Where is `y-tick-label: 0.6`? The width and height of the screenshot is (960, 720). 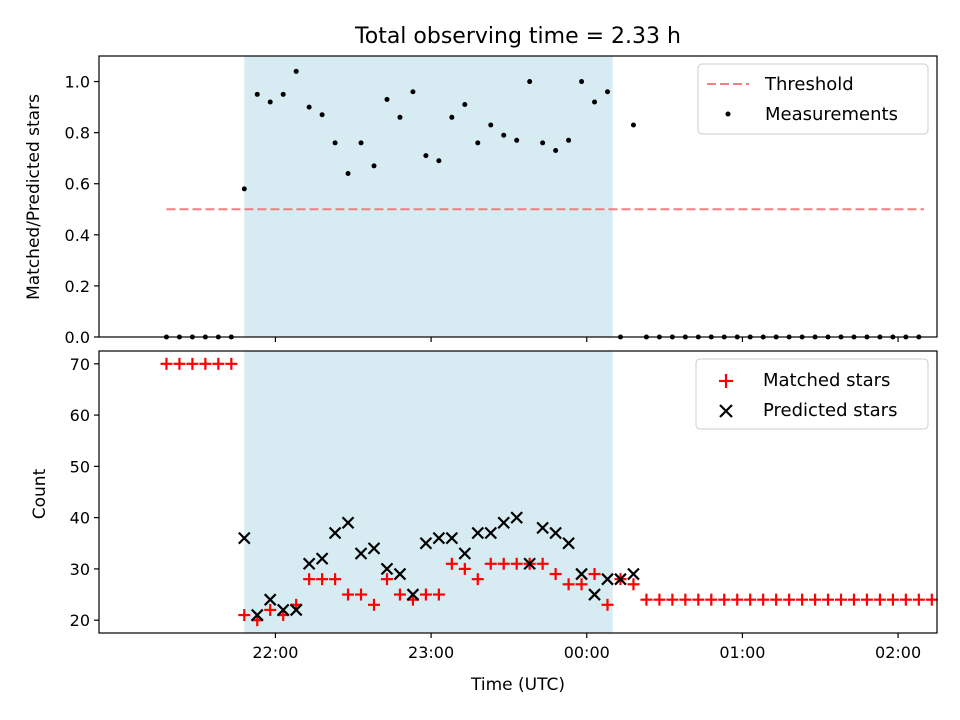 y-tick-label: 0.6 is located at coordinates (77, 184).